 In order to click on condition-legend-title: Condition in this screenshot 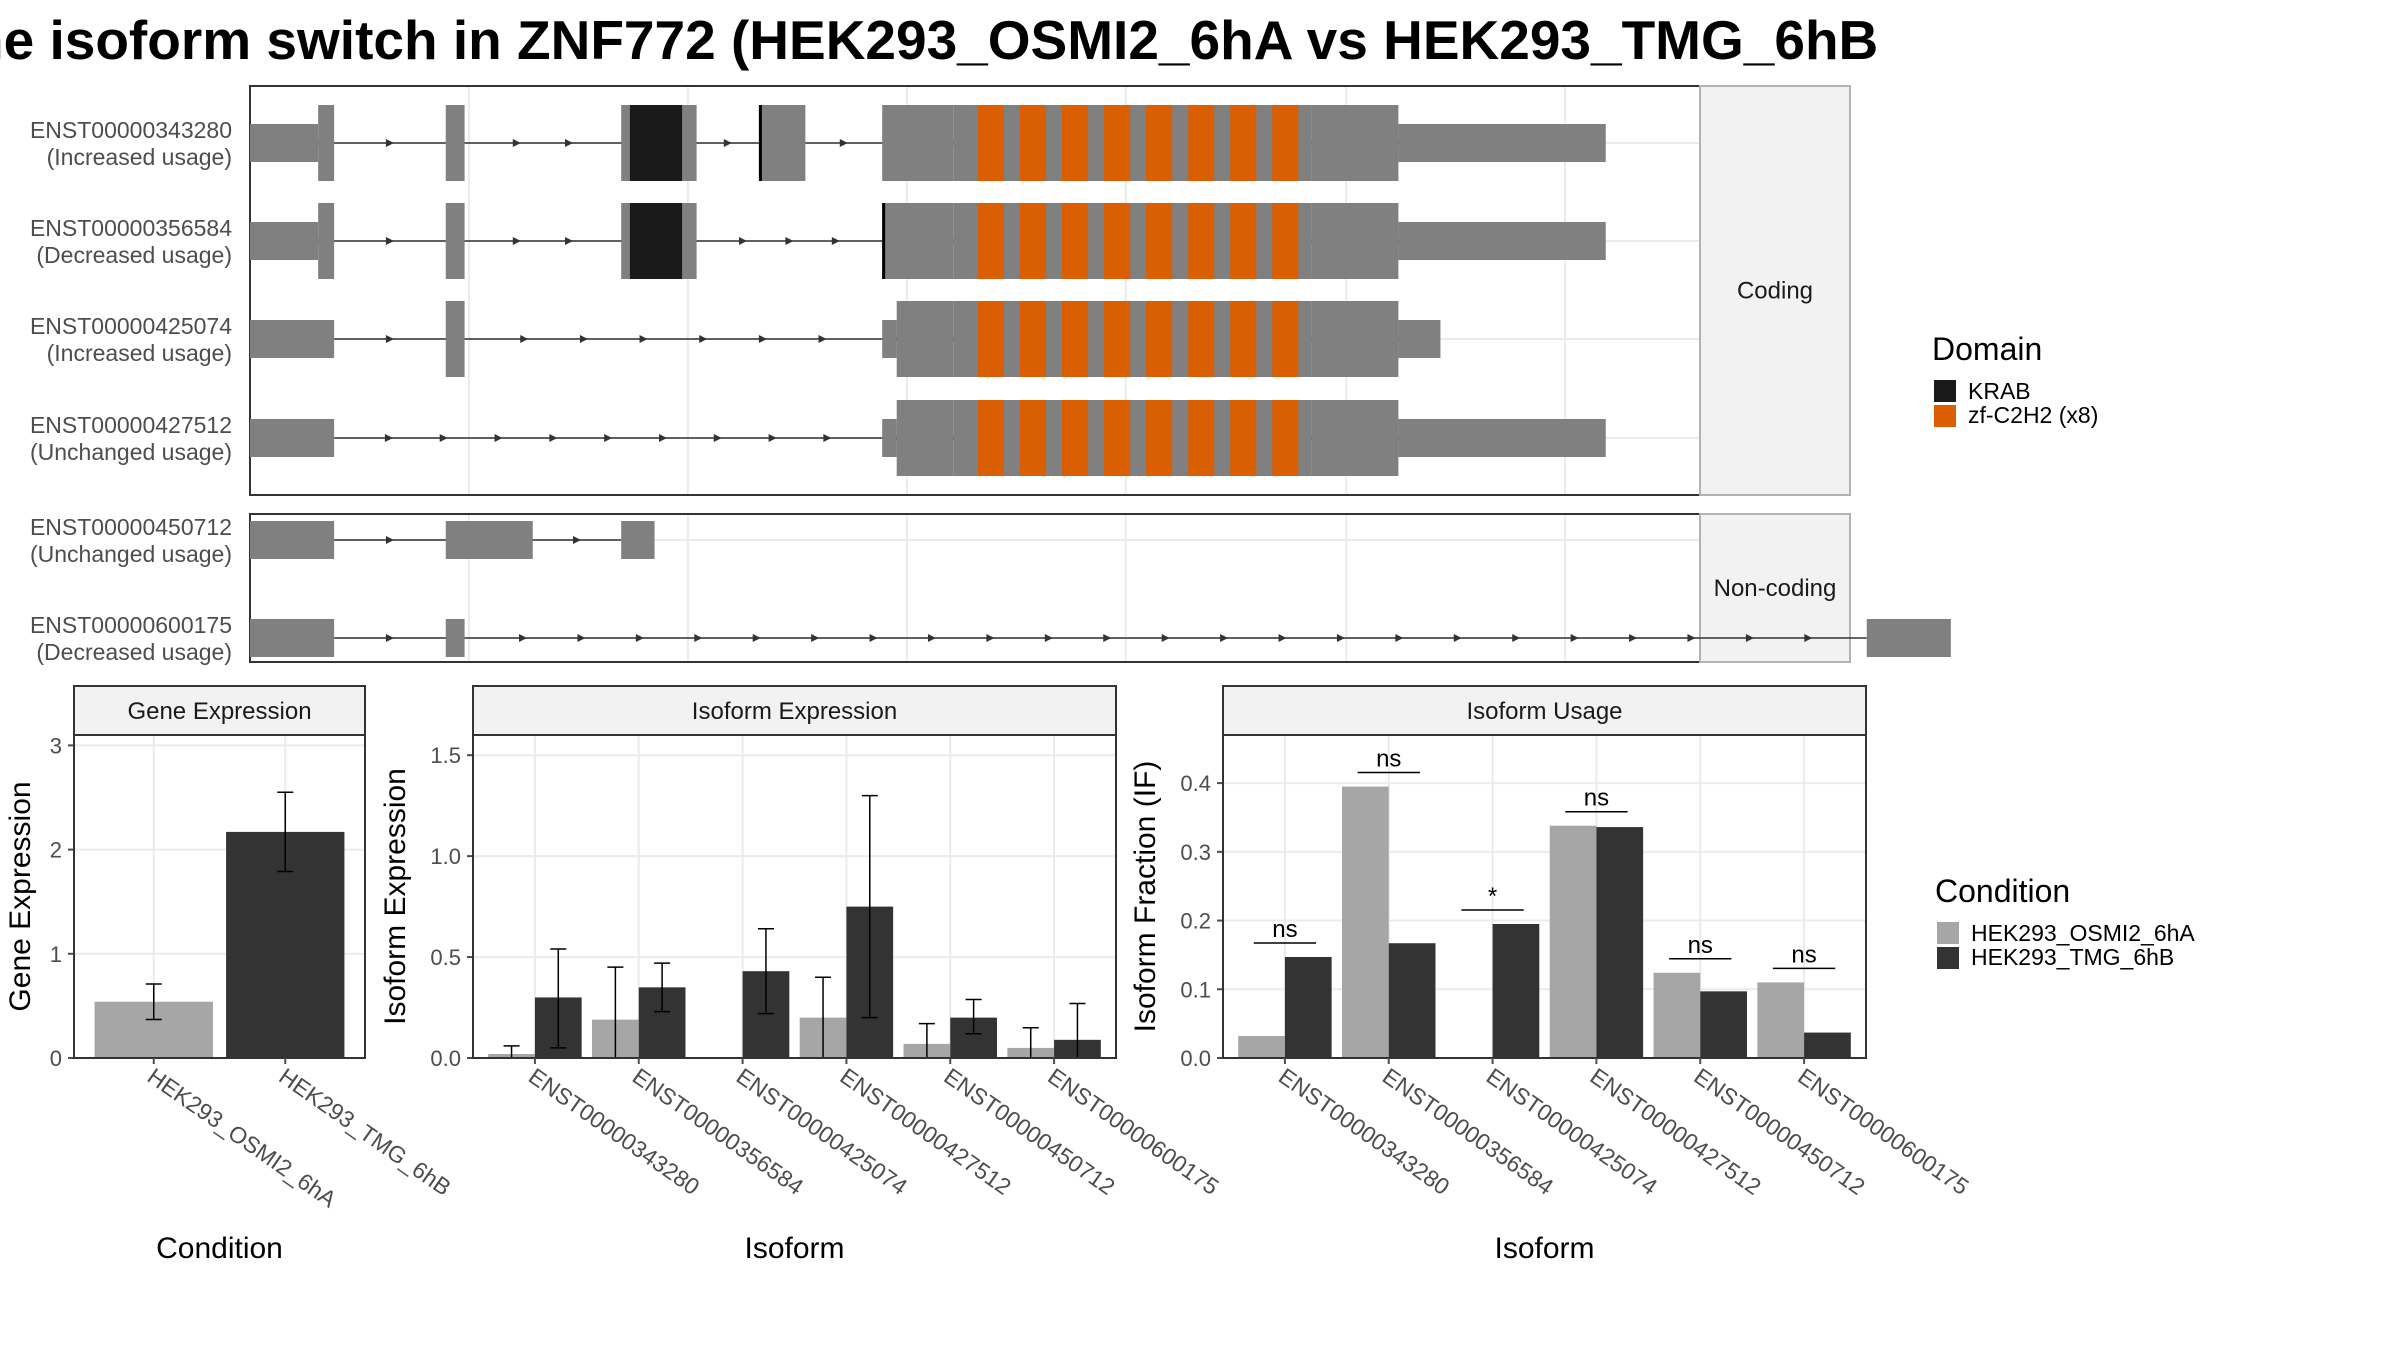, I will do `click(2002, 891)`.